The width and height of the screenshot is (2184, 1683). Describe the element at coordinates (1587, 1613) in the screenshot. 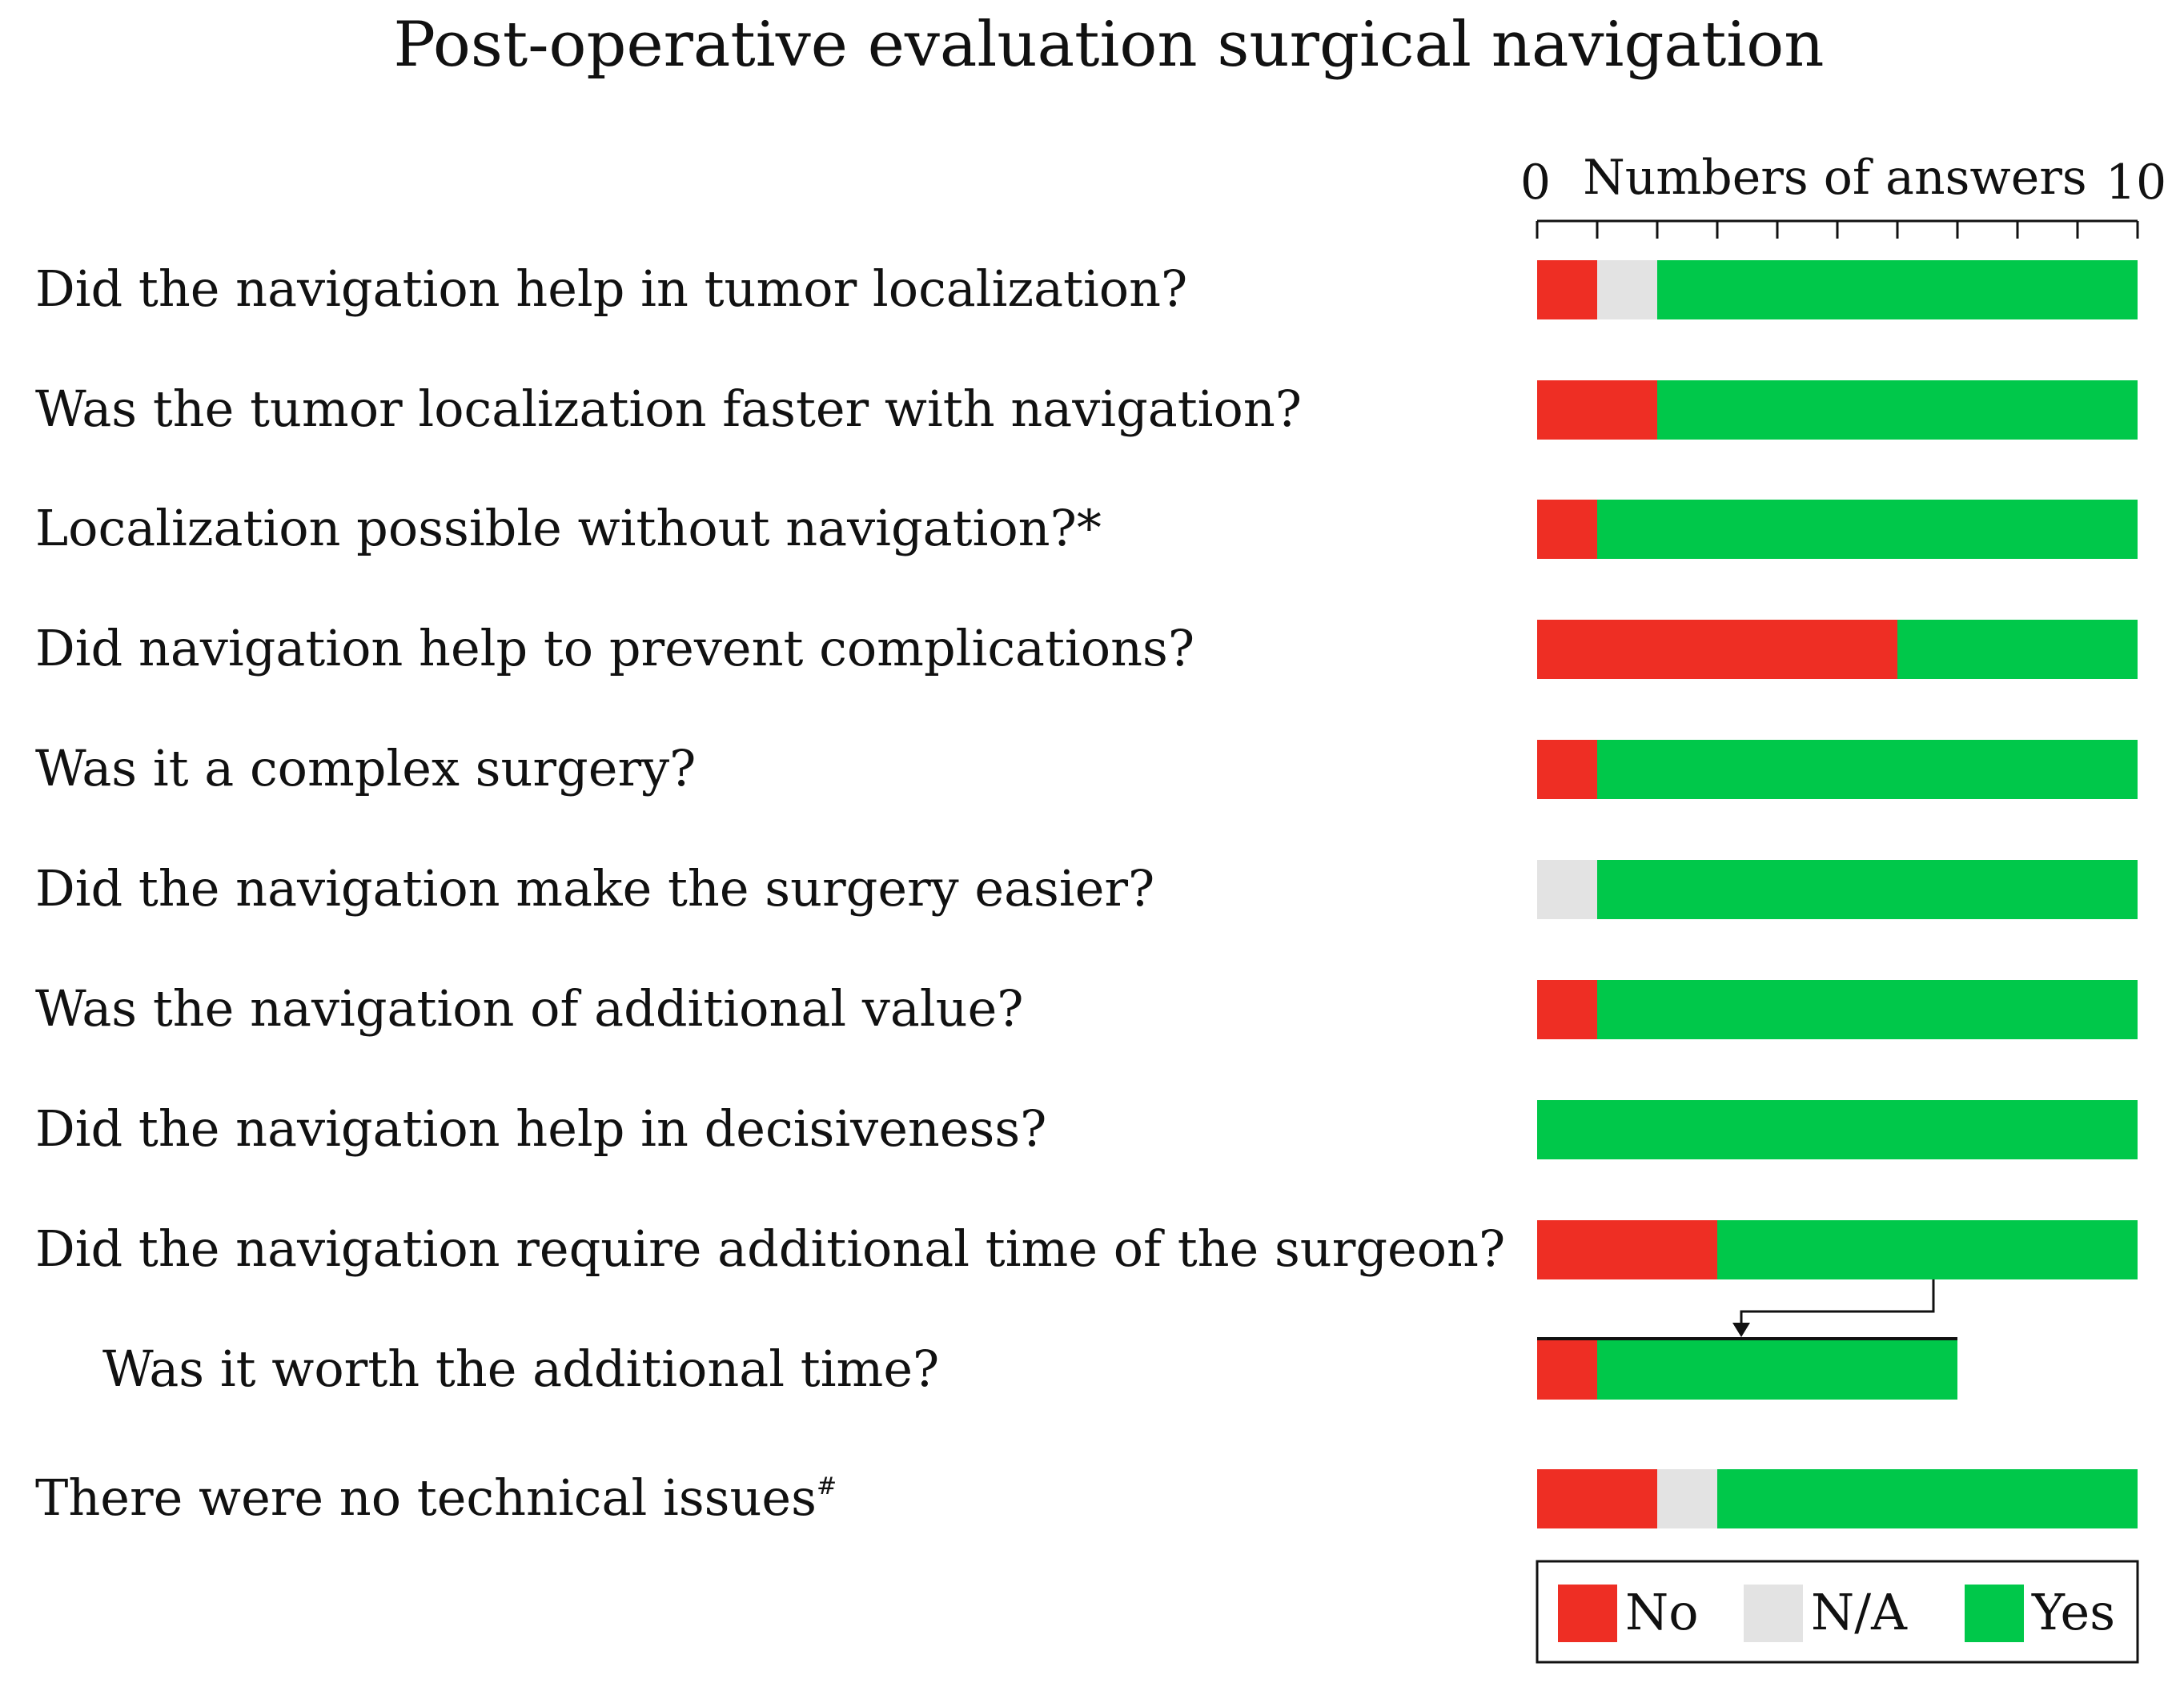

I see `legend-swatch-no` at that location.